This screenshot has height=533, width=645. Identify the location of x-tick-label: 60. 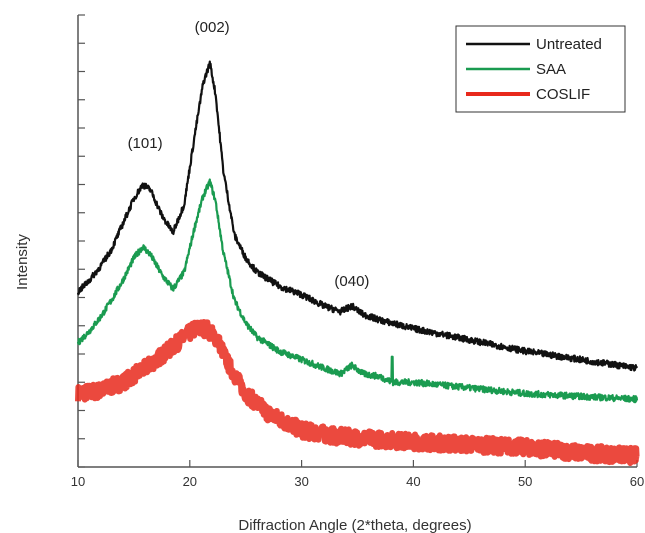
(637, 481).